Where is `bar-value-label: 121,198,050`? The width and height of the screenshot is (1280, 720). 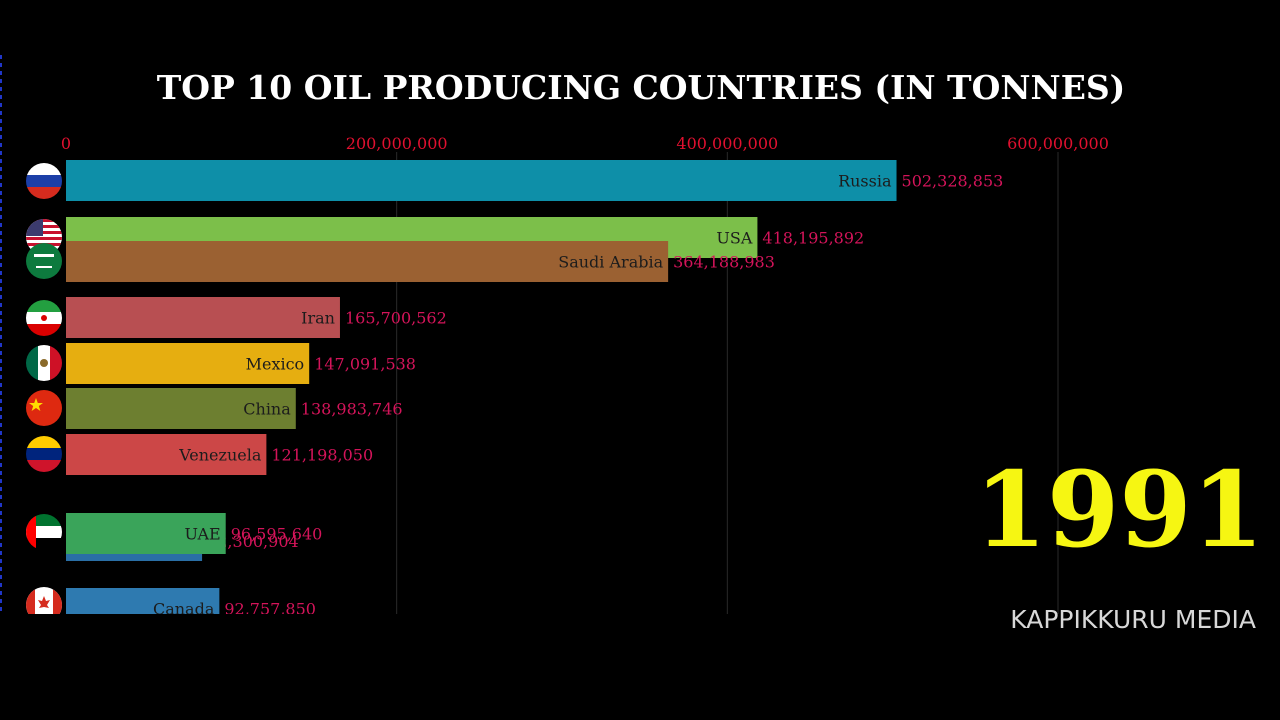 bar-value-label: 121,198,050 is located at coordinates (322, 455).